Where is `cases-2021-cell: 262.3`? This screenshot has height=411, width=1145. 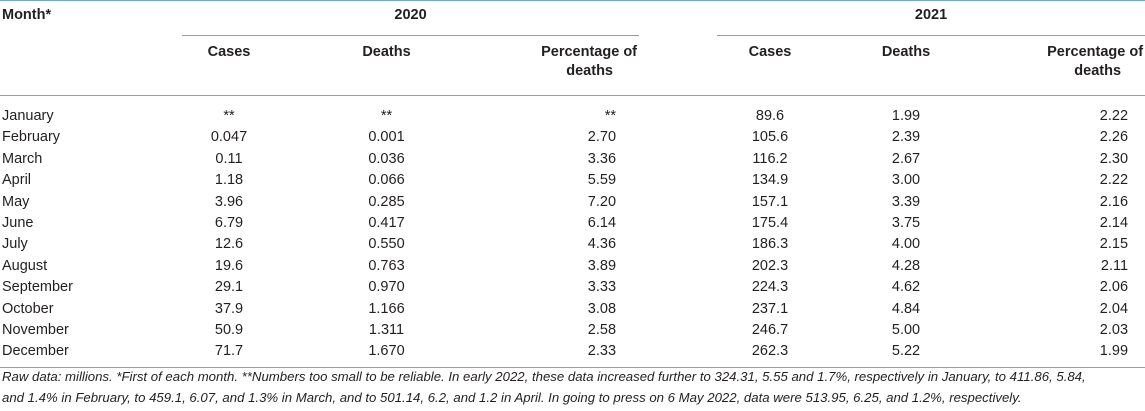
cases-2021-cell: 262.3 is located at coordinates (770, 351).